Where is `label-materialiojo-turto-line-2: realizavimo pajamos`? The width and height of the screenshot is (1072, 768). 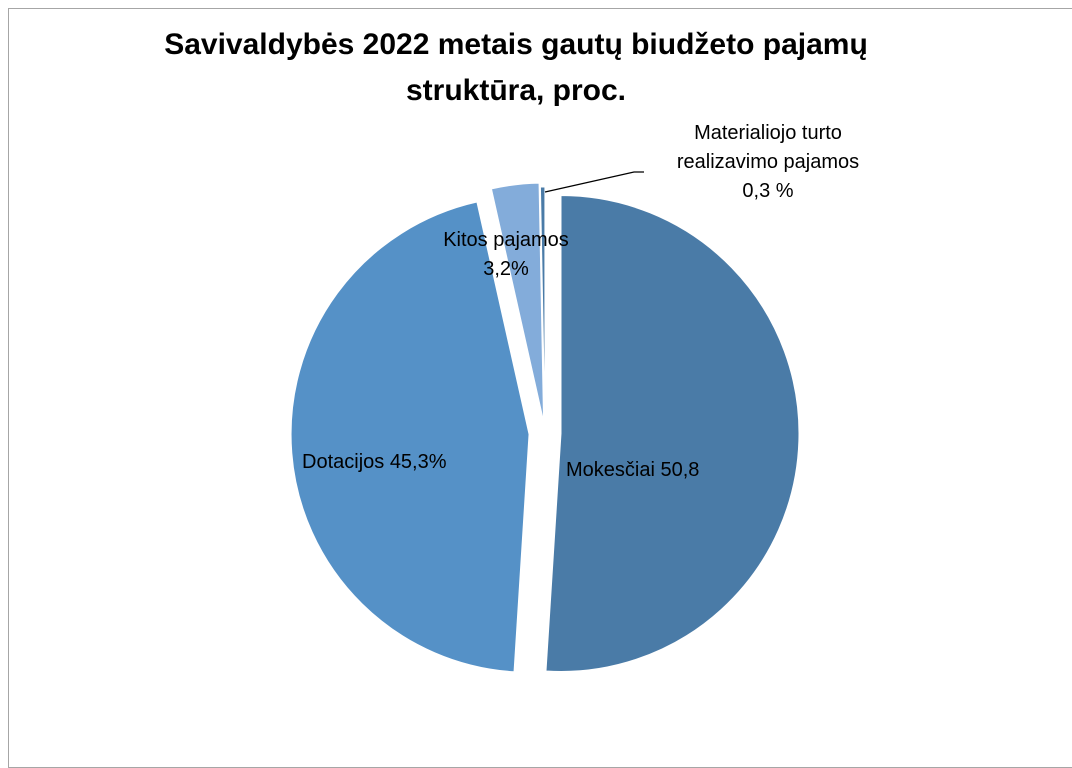 label-materialiojo-turto-line-2: realizavimo pajamos is located at coordinates (768, 162).